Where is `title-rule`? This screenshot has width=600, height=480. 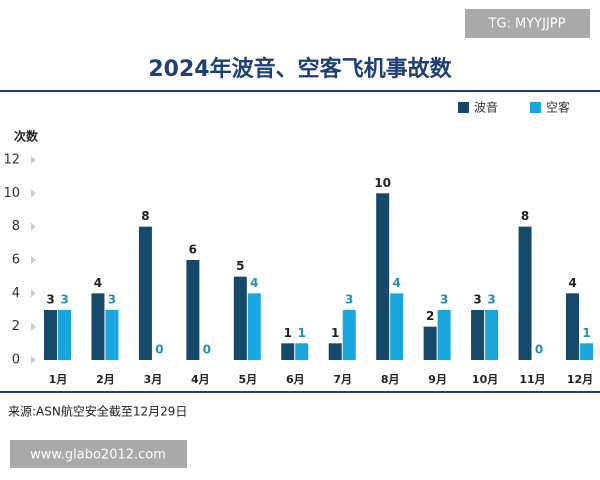 title-rule is located at coordinates (300, 91).